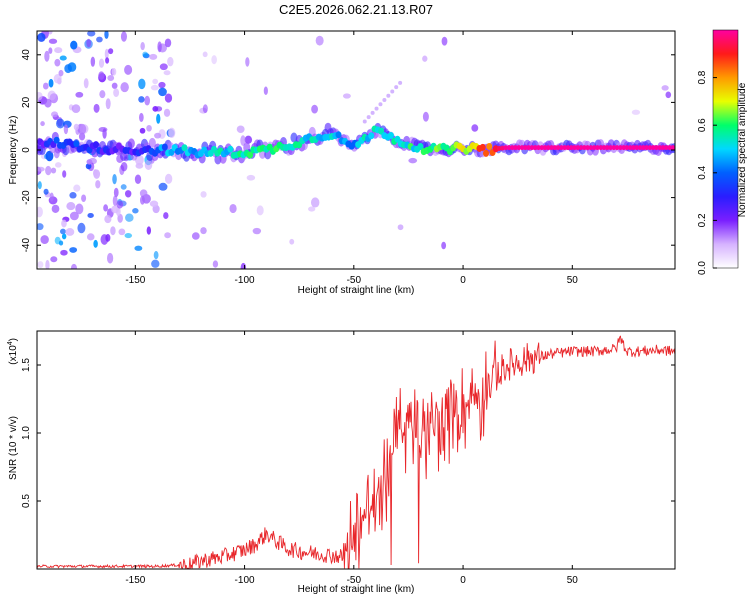 This screenshot has width=750, height=600. I want to click on spectrogram-ridge-halo, so click(131, 143).